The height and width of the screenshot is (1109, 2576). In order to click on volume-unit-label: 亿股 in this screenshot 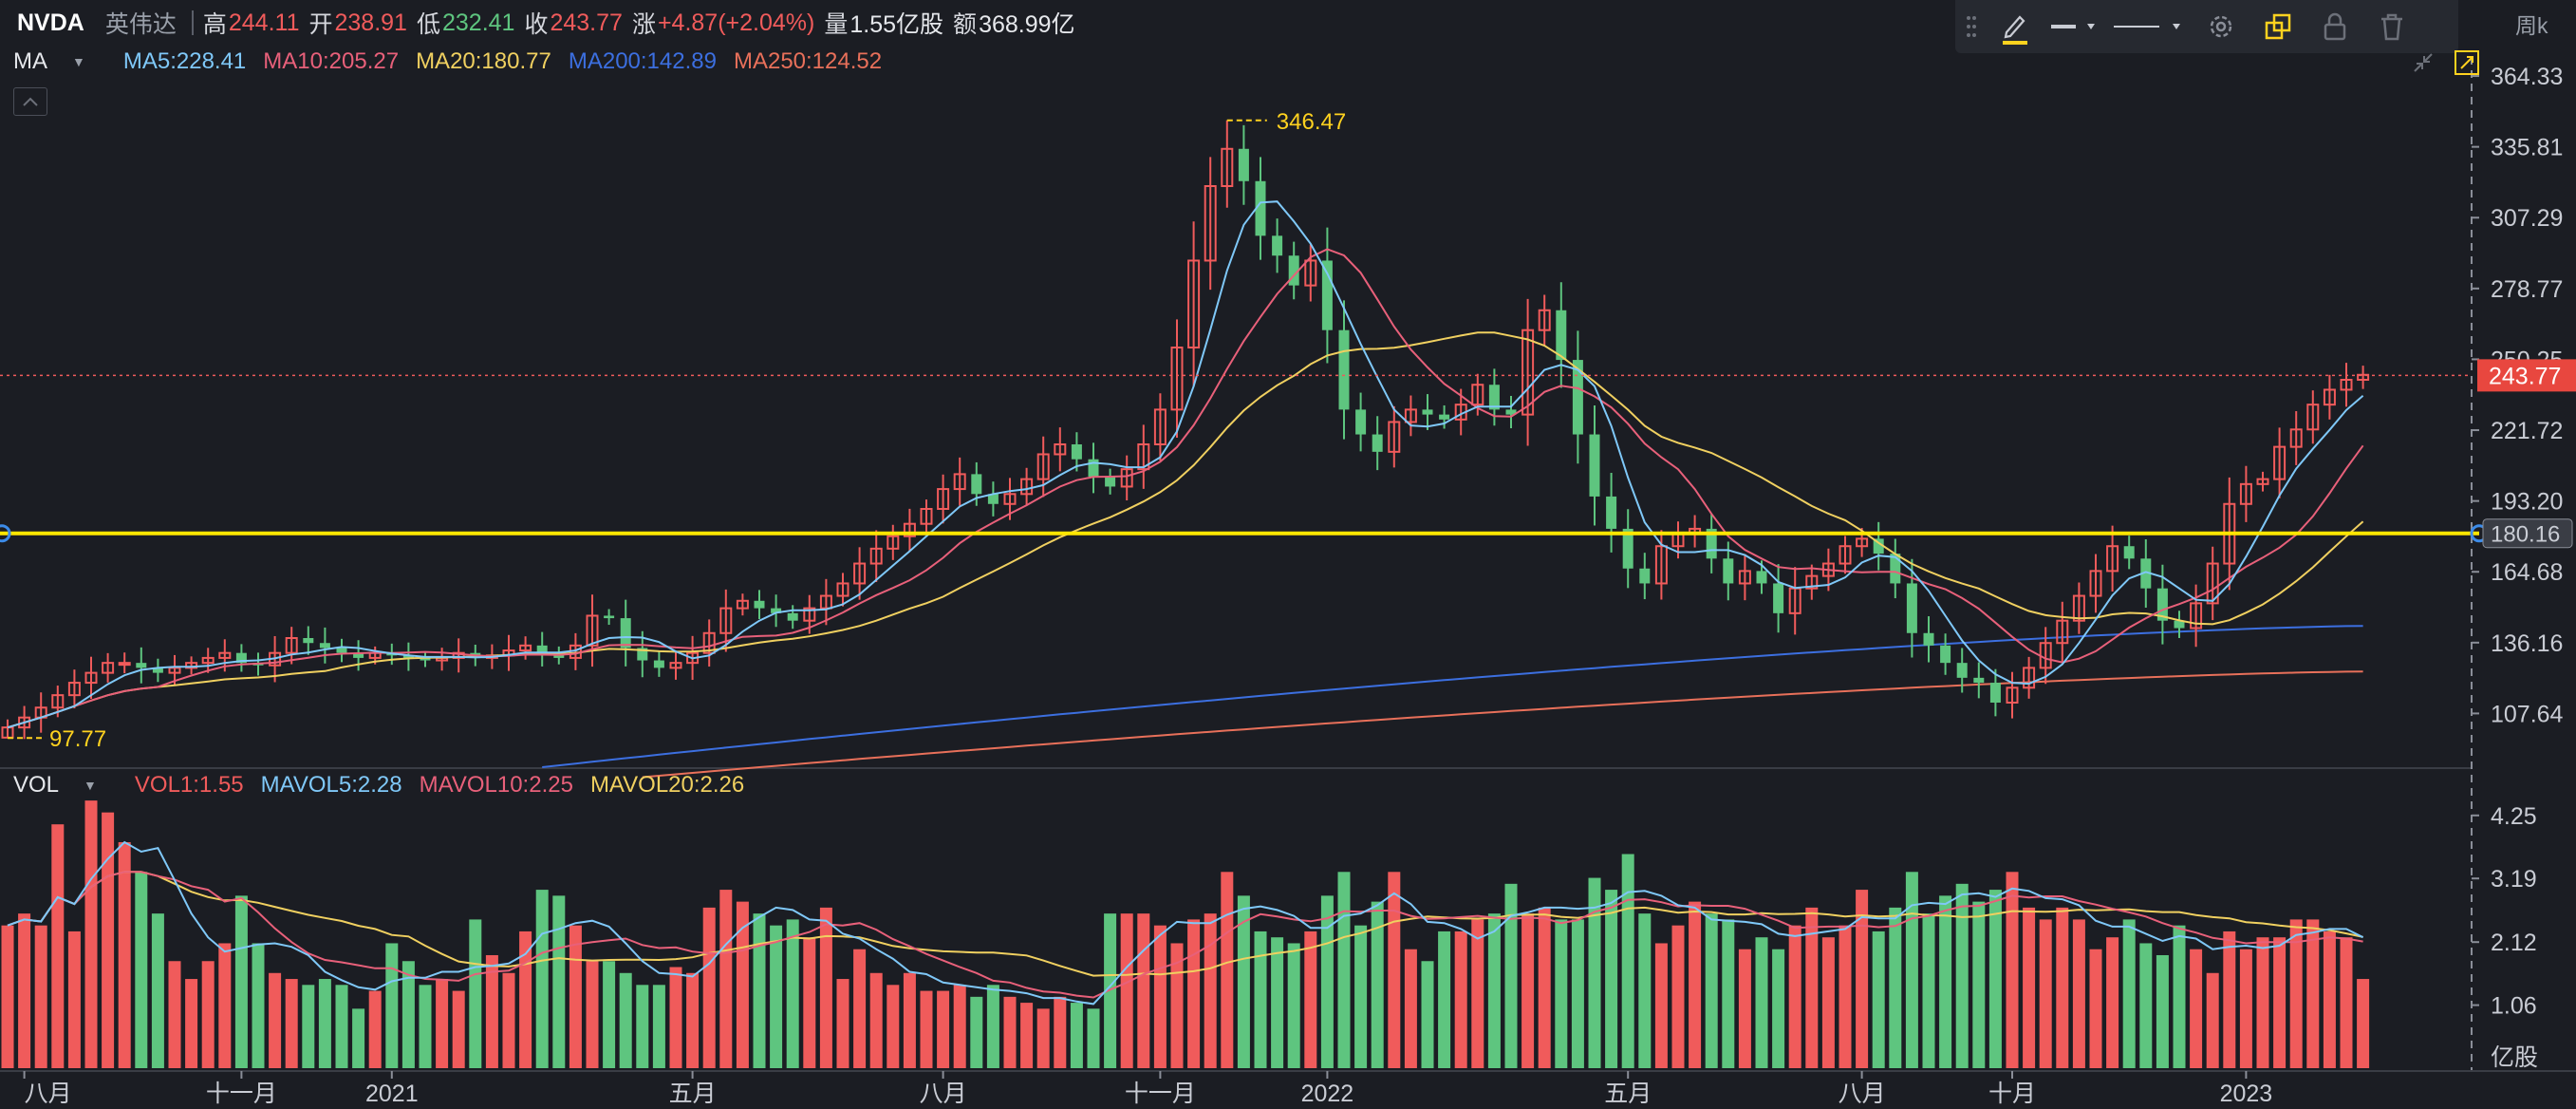, I will do `click(2515, 1057)`.